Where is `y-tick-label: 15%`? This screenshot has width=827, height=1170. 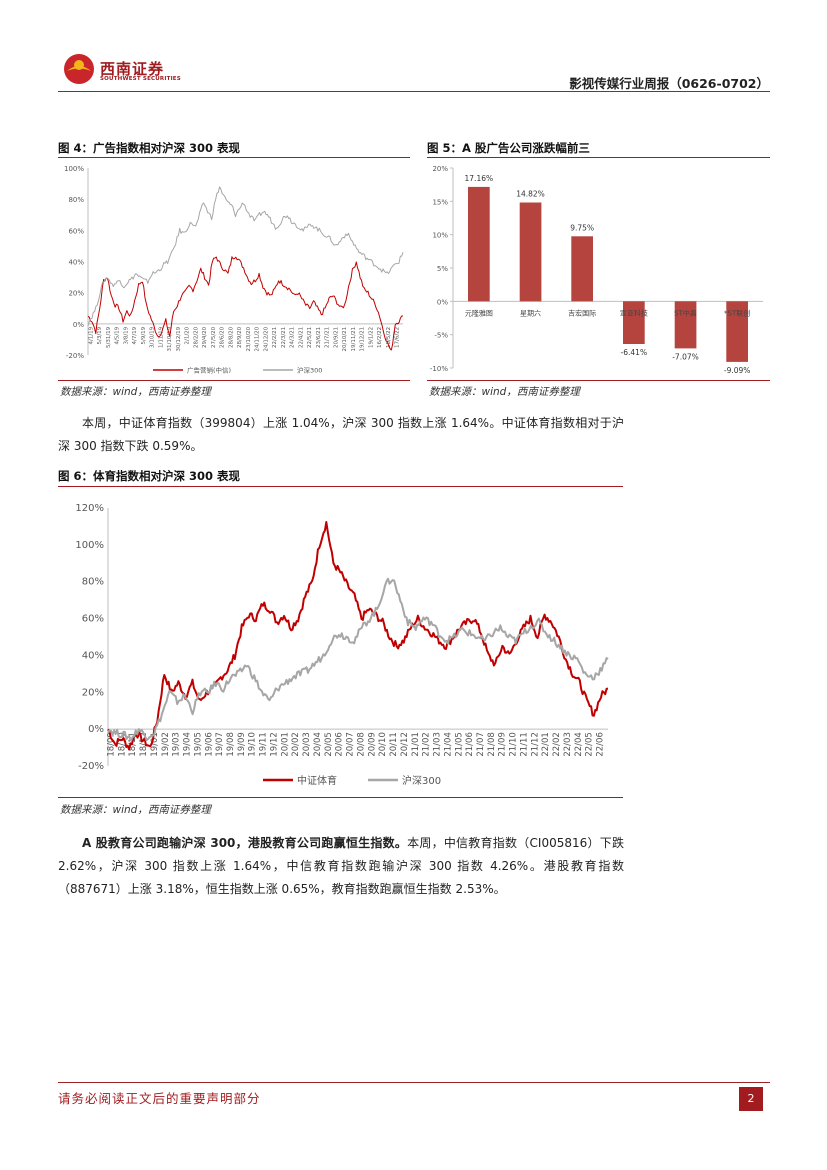
y-tick-label: 15% is located at coordinates (440, 202).